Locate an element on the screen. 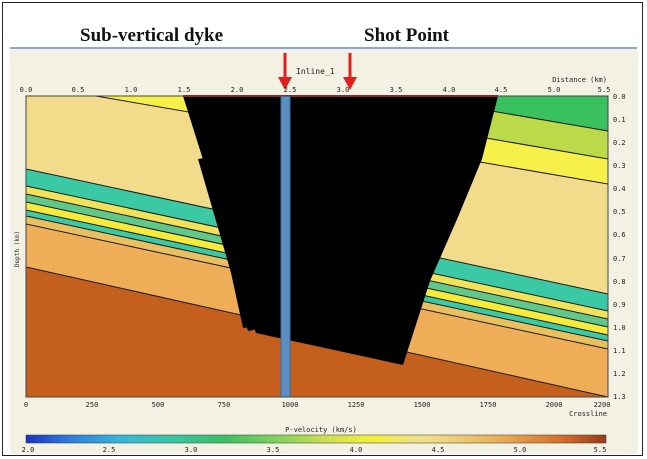 This screenshot has width=647, height=459. bottom-tick-label: 1500 is located at coordinates (422, 405).